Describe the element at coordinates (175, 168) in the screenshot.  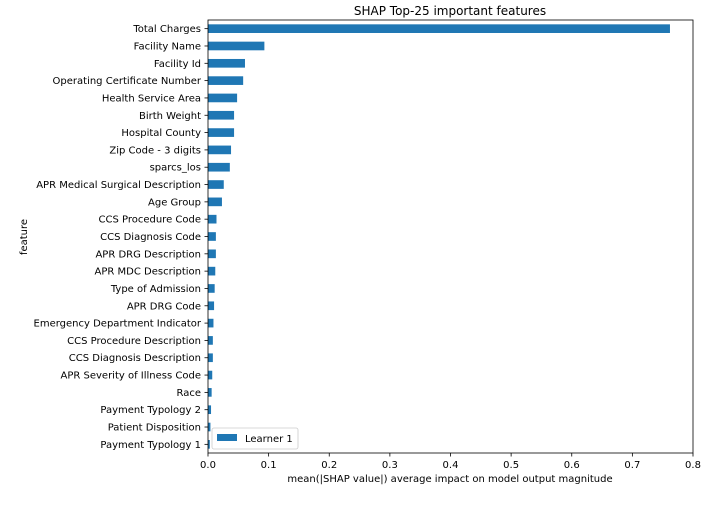
I see `y-tick-label: sparcs_los` at that location.